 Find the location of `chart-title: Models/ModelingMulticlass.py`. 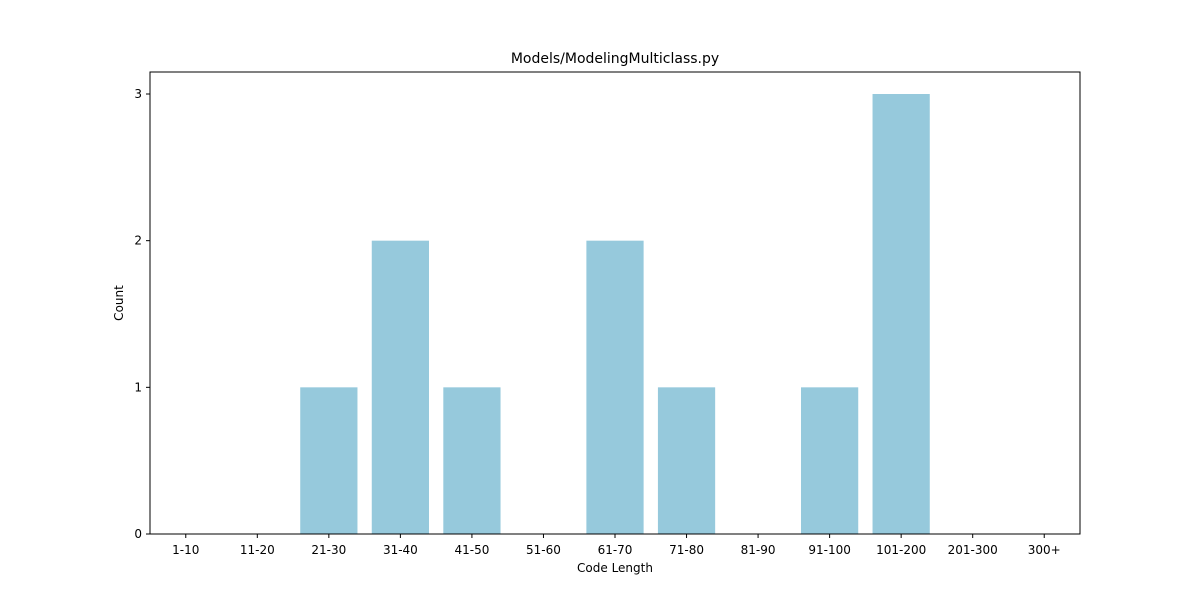

chart-title: Models/ModelingMulticlass.py is located at coordinates (615, 59).